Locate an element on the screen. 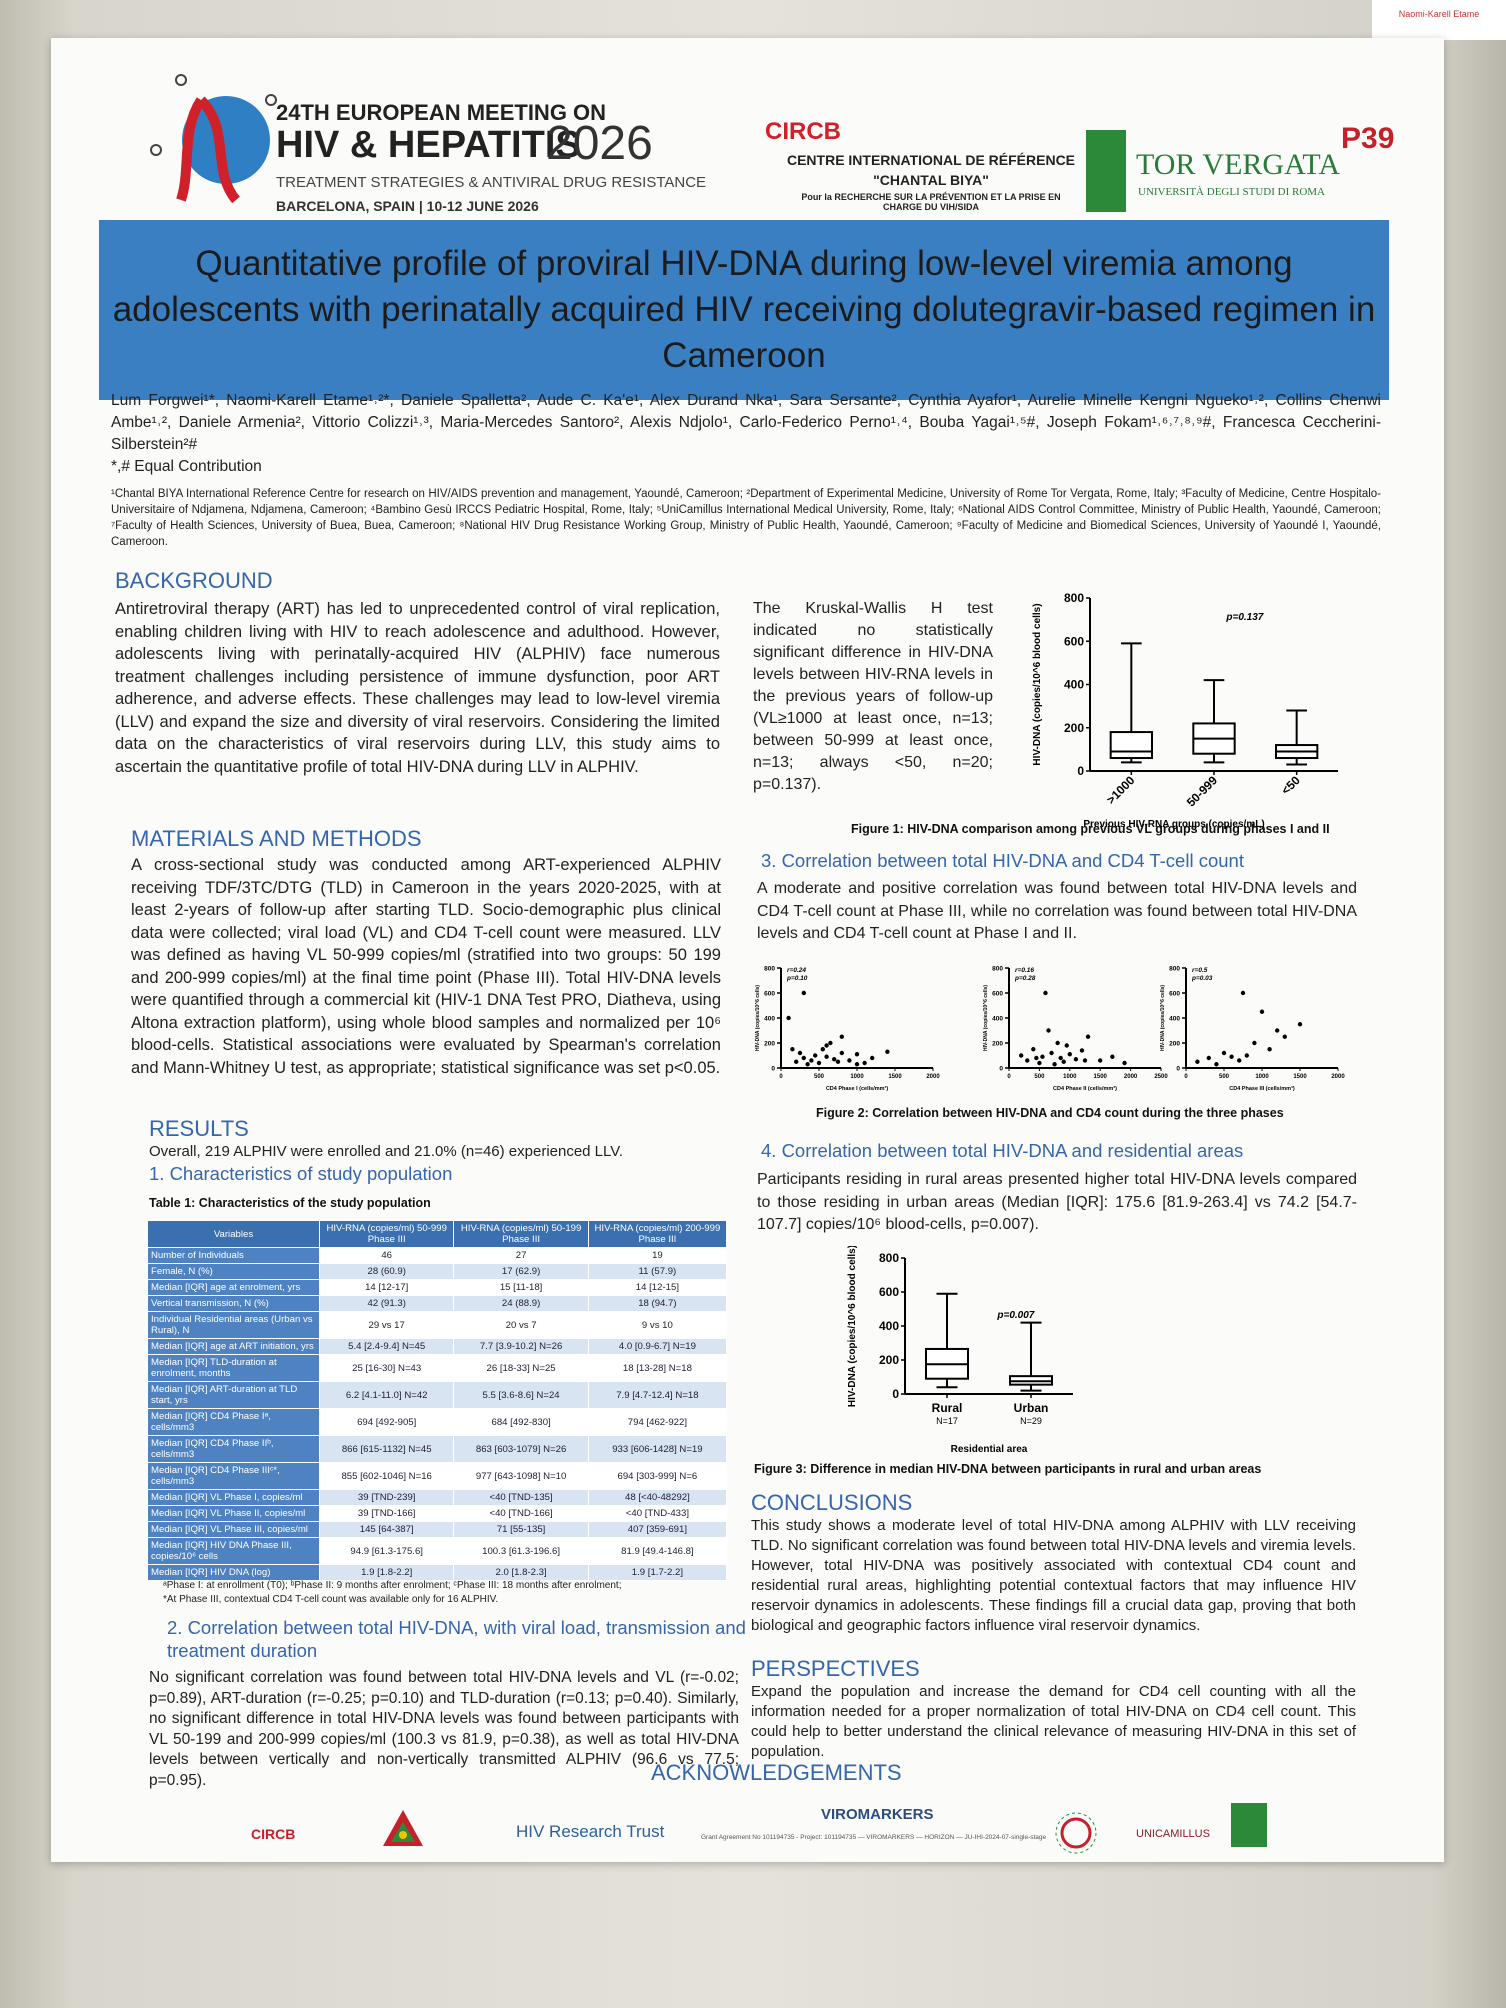  y-tick-label: 200 is located at coordinates (1074, 728).